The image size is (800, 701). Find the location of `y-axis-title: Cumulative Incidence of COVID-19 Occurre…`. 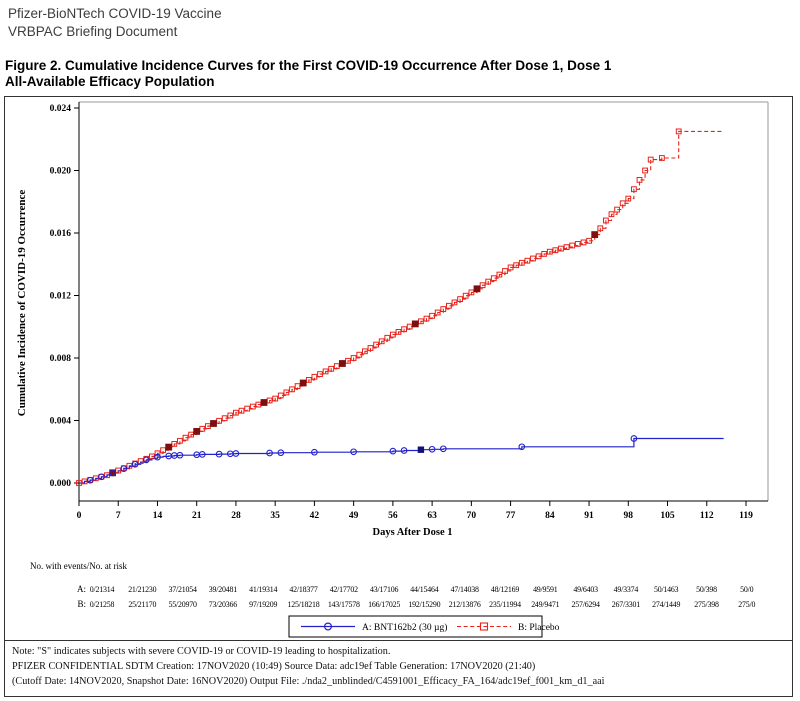

y-axis-title: Cumulative Incidence of COVID-19 Occurre… is located at coordinates (22, 303).